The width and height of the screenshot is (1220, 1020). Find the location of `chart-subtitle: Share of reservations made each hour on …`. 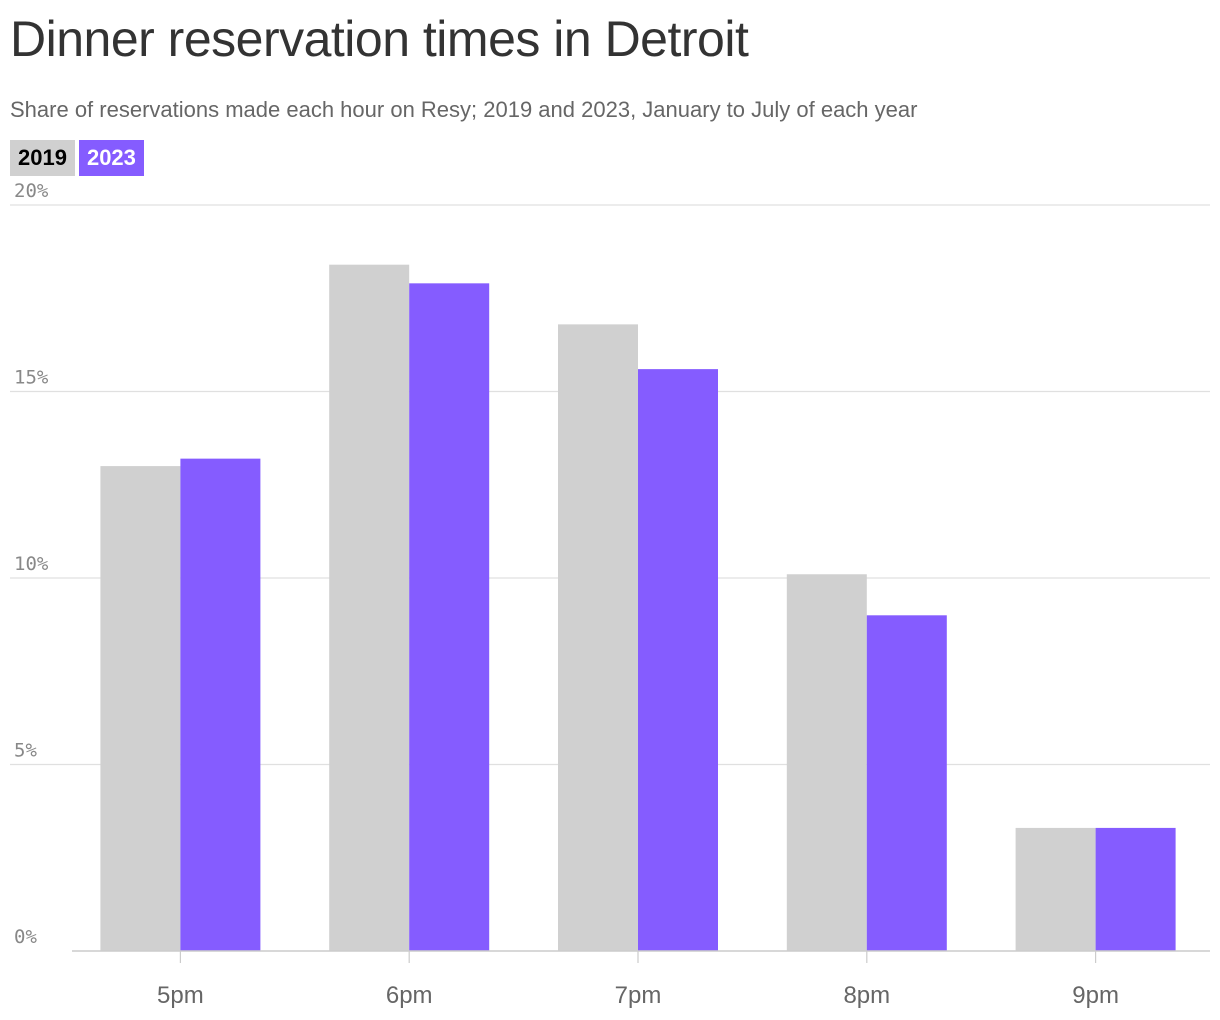

chart-subtitle: Share of reservations made each hour on … is located at coordinates (464, 109).